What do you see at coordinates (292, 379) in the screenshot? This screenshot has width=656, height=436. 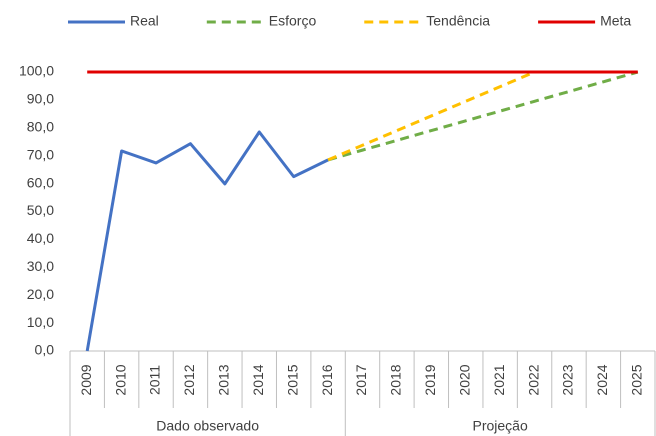 I see `x-tick-label: 2015` at bounding box center [292, 379].